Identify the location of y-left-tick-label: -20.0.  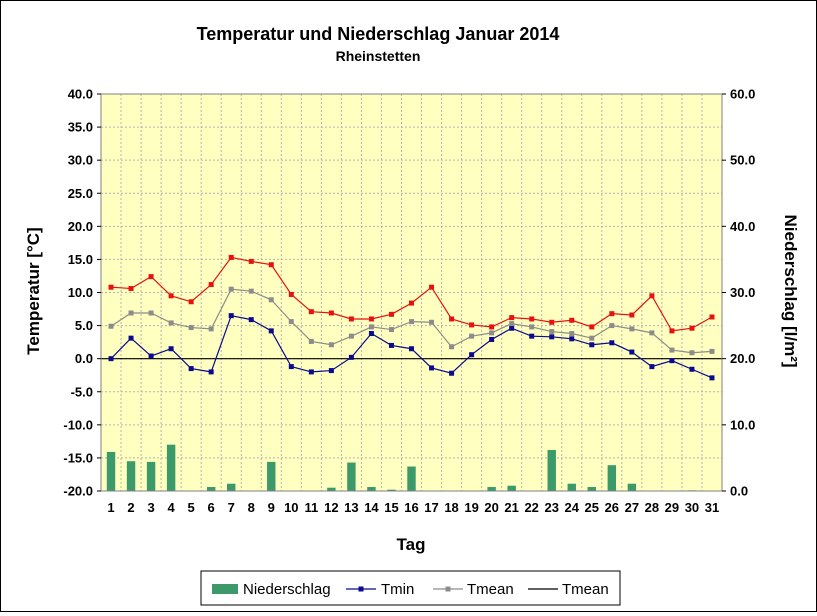
(78, 491).